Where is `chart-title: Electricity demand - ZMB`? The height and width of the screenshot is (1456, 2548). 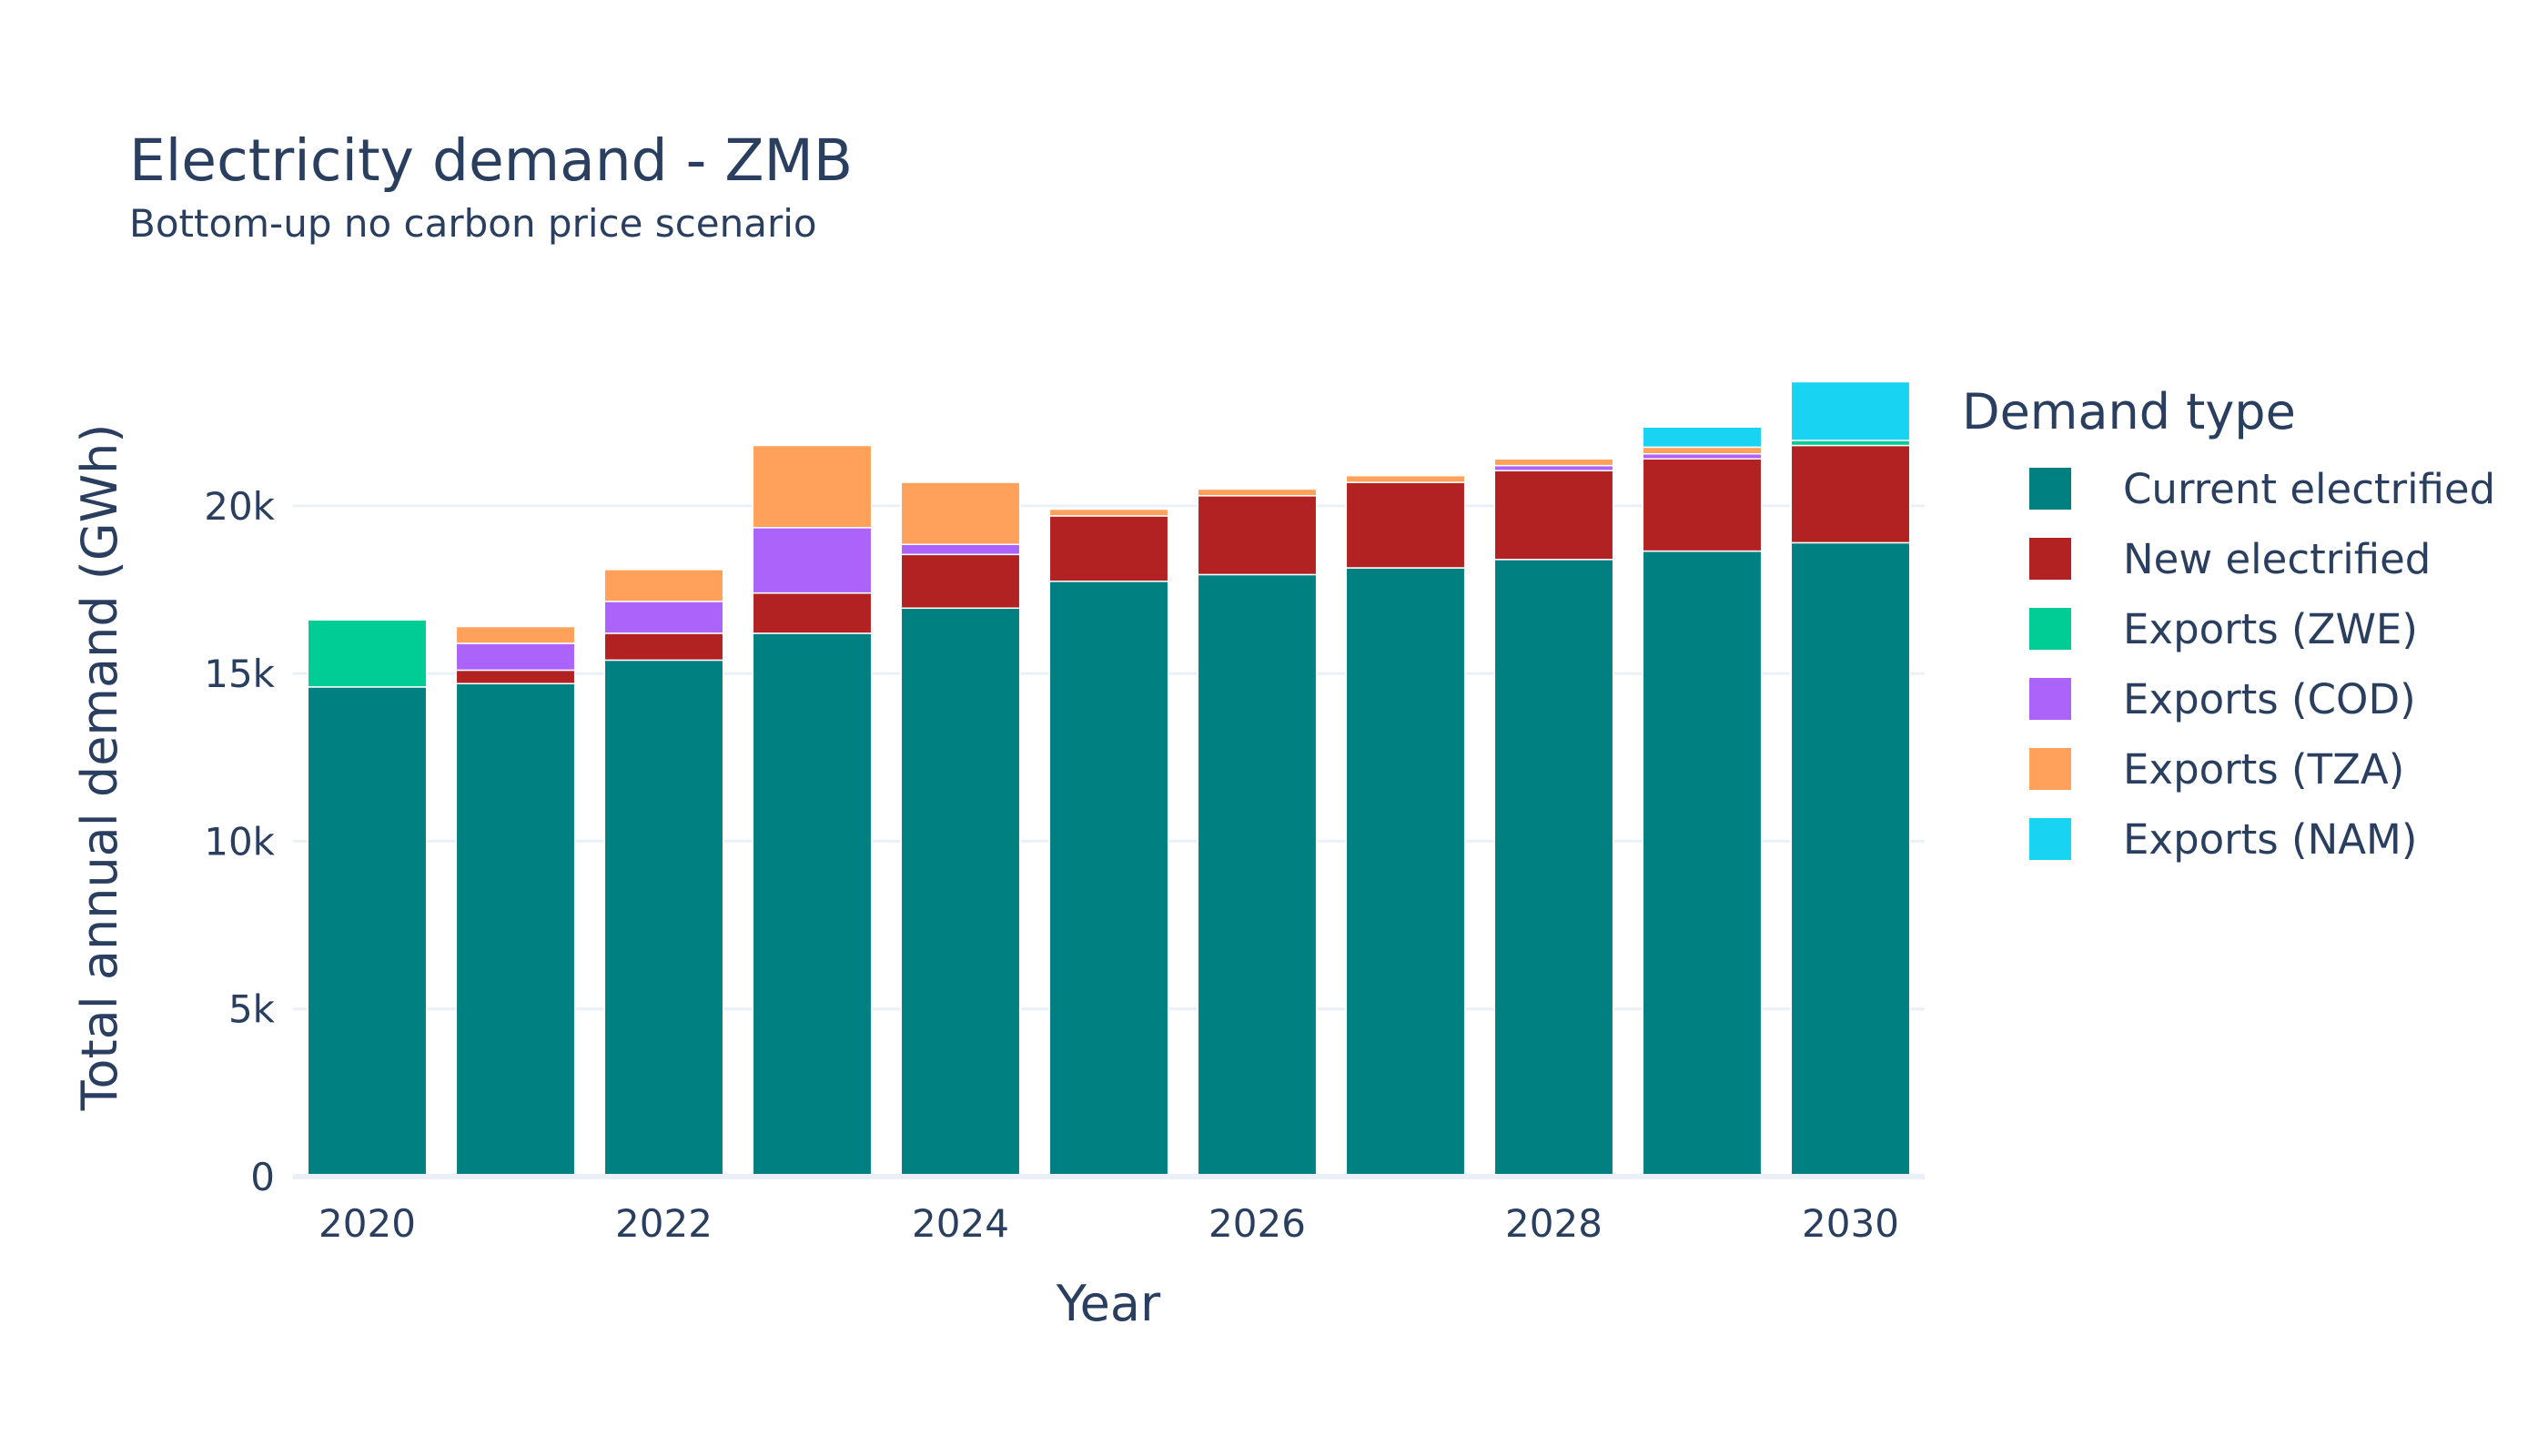
chart-title: Electricity demand - ZMB is located at coordinates (491, 161).